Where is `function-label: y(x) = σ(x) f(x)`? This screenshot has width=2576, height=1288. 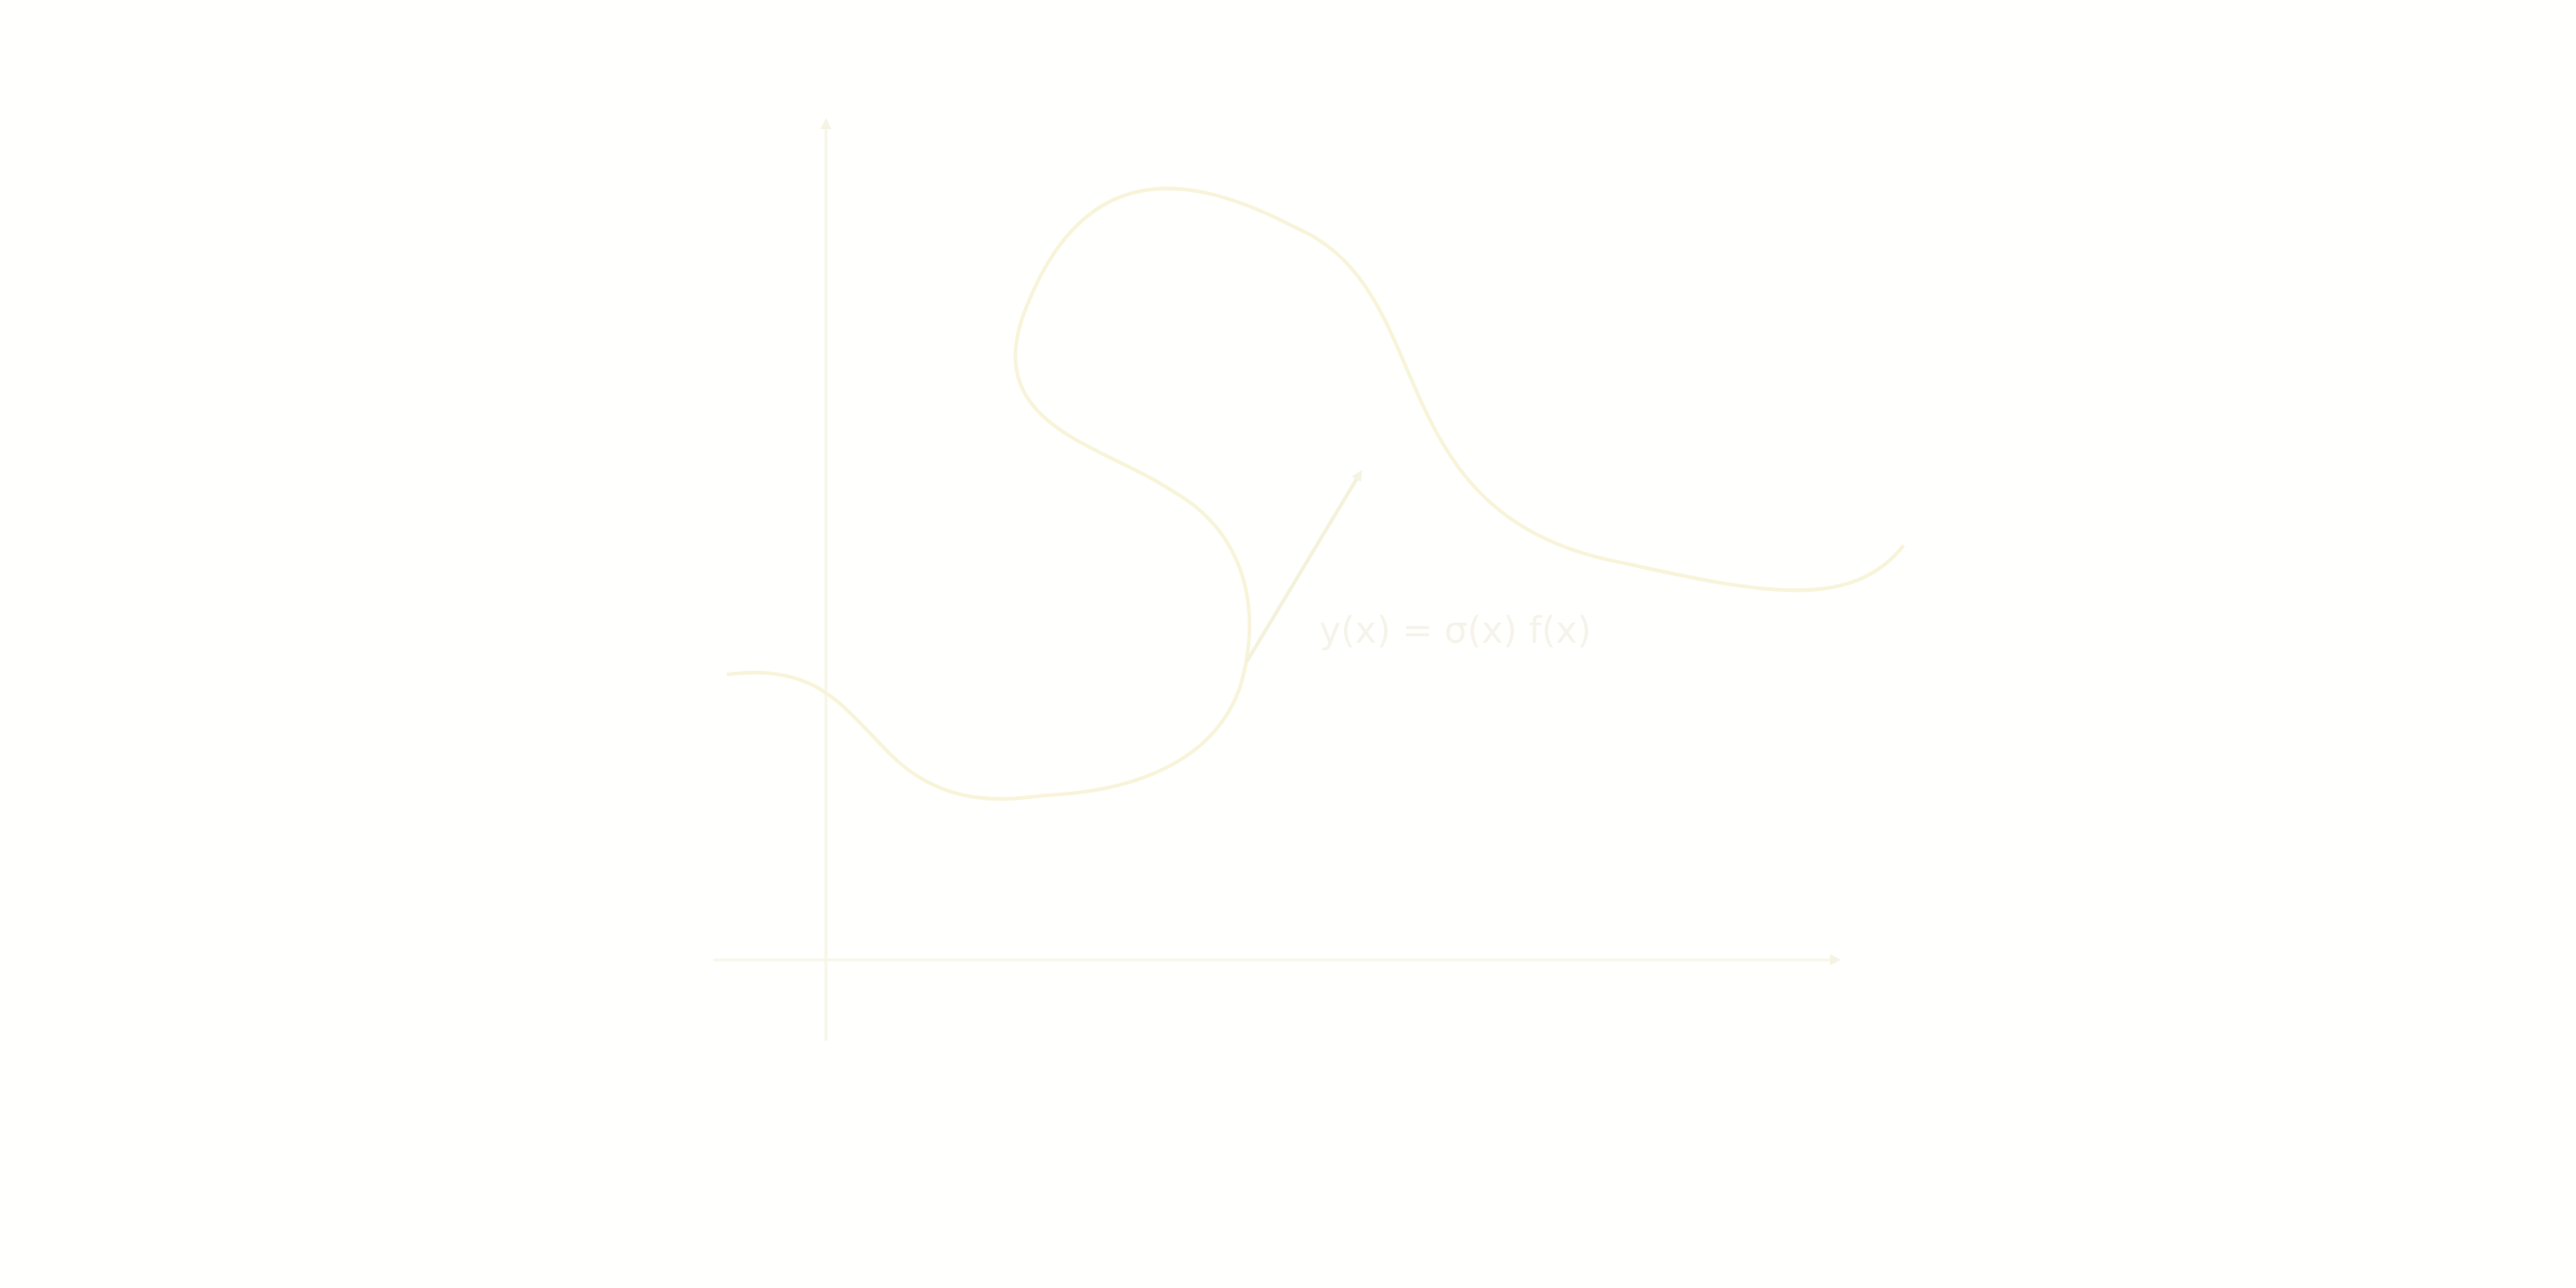
function-label: y(x) = σ(x) f(x) is located at coordinates (1455, 631).